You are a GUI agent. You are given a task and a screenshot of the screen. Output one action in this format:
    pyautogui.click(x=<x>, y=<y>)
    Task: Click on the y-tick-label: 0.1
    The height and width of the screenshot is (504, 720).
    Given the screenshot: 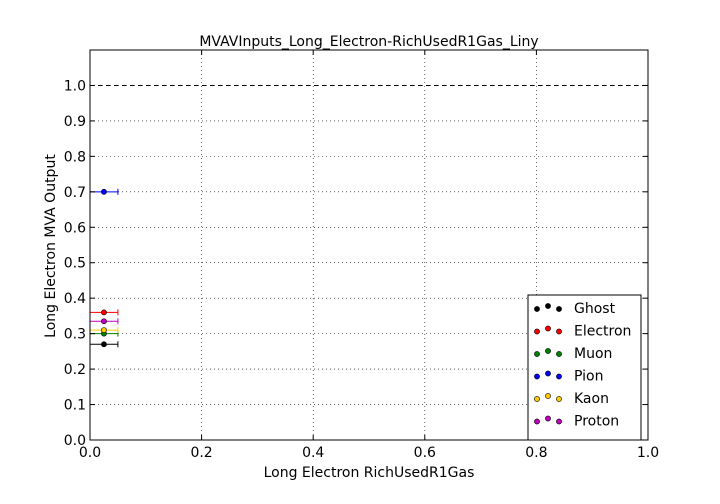 What is the action you would take?
    pyautogui.click(x=75, y=406)
    